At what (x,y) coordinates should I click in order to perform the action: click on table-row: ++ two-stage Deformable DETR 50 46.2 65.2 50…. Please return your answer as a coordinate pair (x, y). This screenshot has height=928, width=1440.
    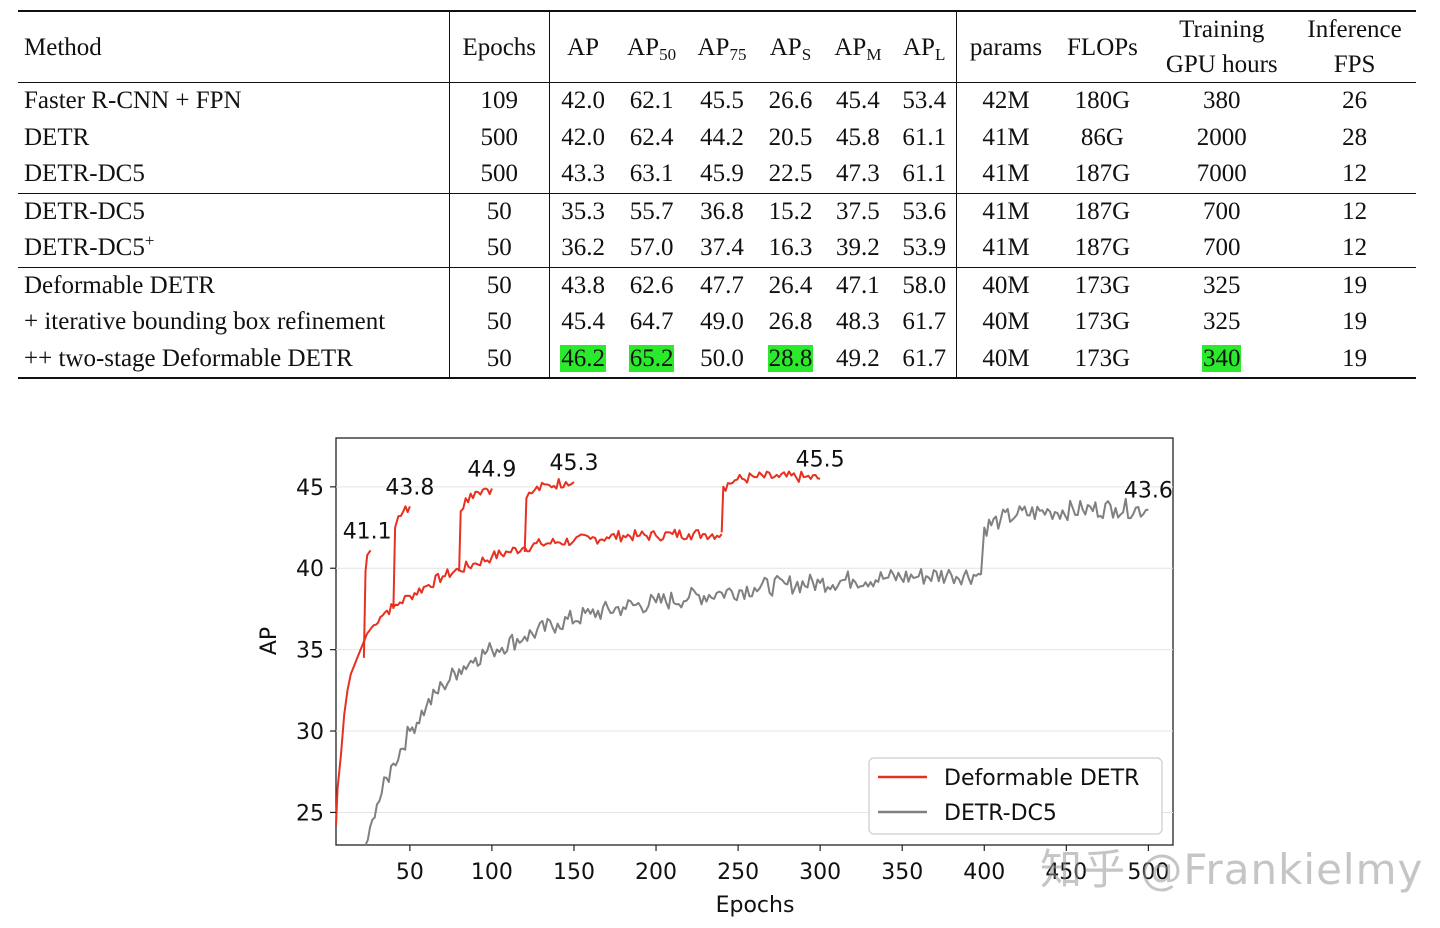
    Looking at the image, I should click on (717, 359).